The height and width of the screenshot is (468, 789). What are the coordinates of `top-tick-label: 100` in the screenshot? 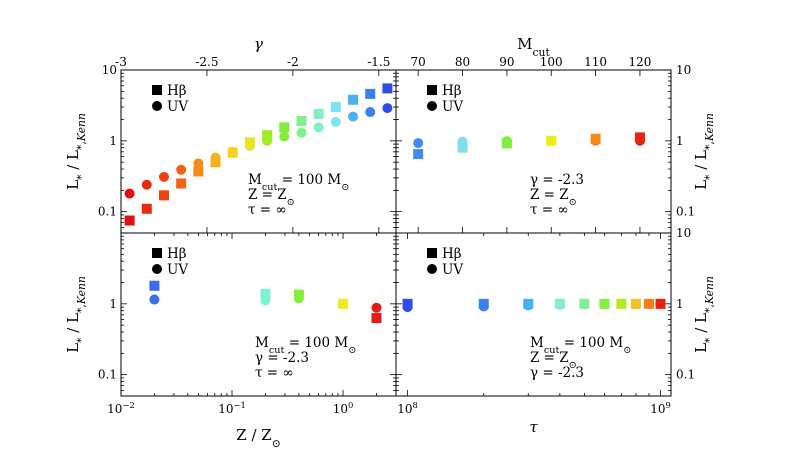 It's located at (551, 62).